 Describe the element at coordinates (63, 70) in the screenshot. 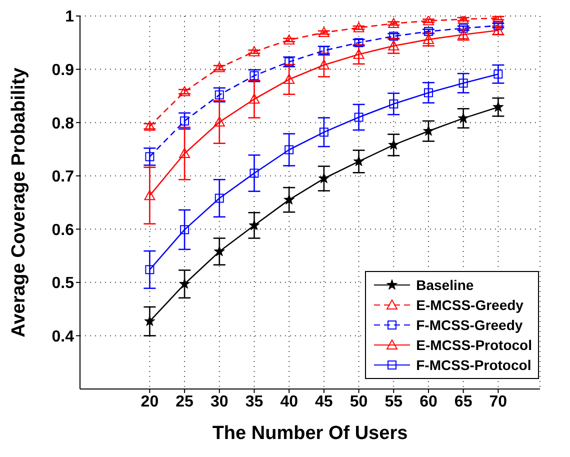

I see `y-tick-label: 0.9` at that location.